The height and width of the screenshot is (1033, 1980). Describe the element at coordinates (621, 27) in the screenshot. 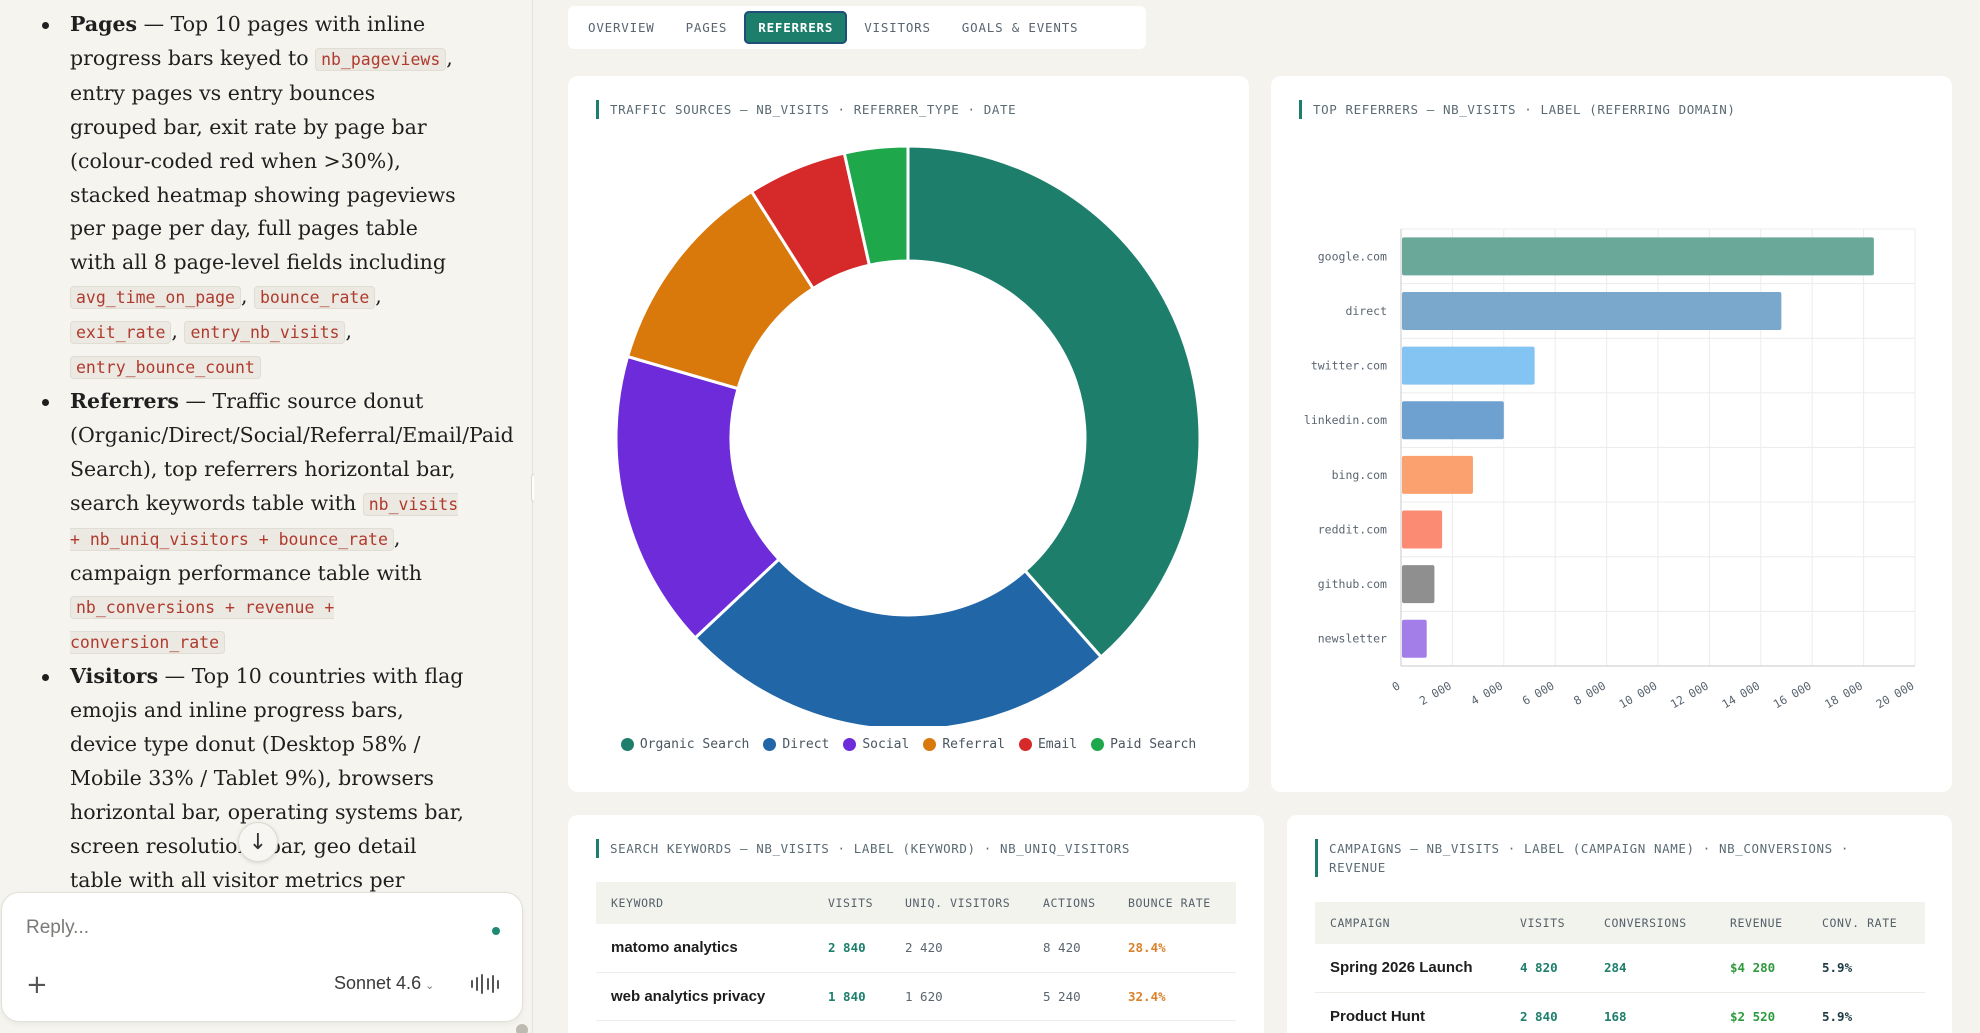

I see `tab-overview: OVERVIEW` at that location.